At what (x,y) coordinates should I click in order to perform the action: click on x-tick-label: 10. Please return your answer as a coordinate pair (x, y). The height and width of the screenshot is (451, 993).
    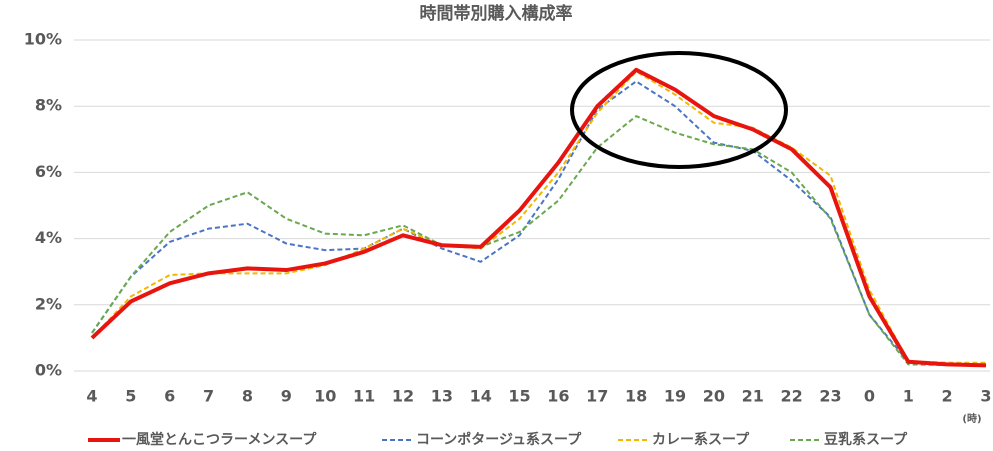
    Looking at the image, I should click on (325, 396).